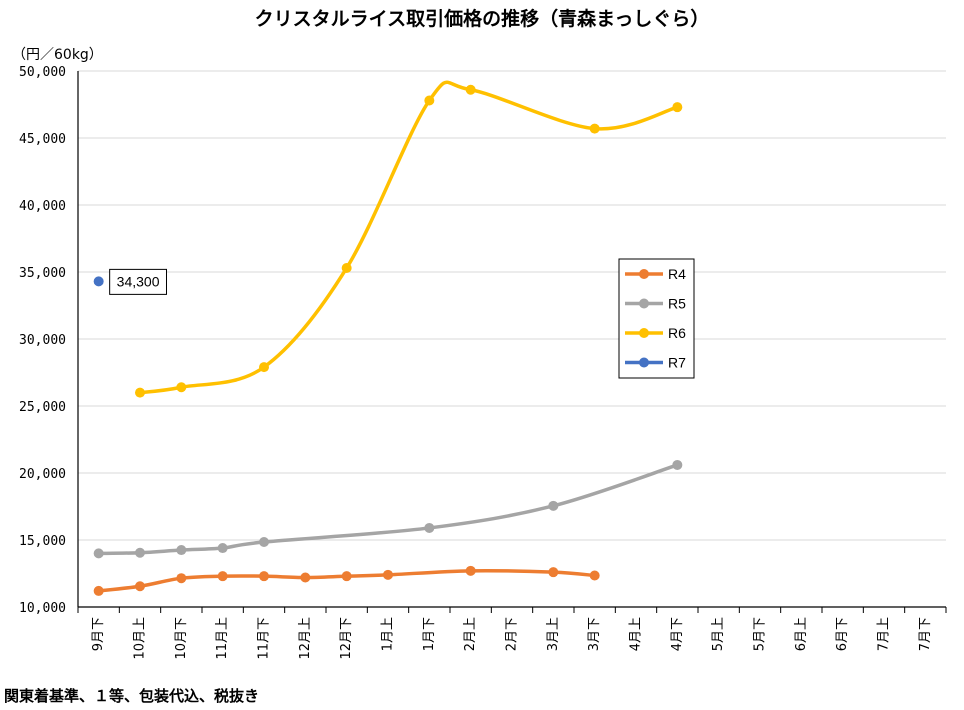  I want to click on y-tick-label: 40,000, so click(42, 206).